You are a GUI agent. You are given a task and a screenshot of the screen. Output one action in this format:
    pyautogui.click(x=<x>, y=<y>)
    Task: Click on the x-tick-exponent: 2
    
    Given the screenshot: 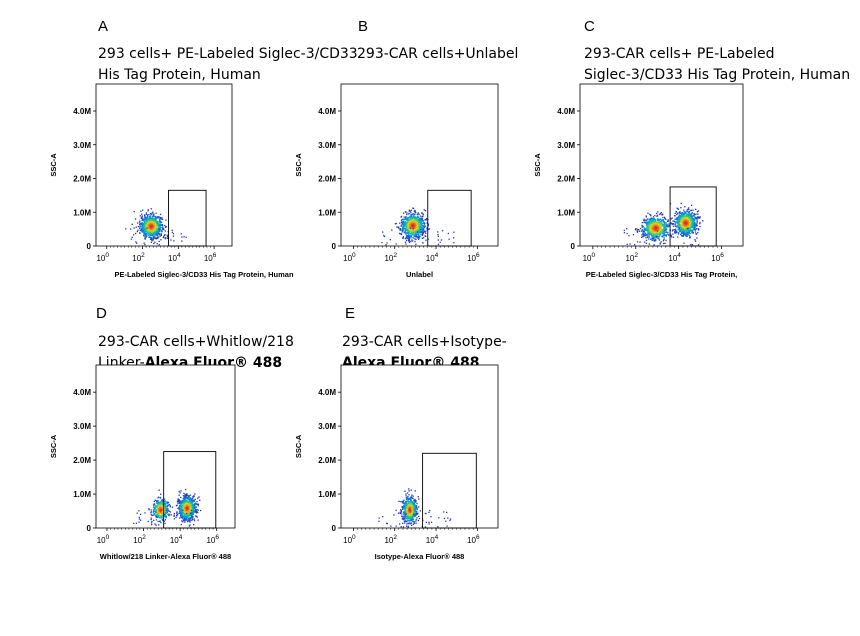 What is the action you would take?
    pyautogui.click(x=143, y=255)
    